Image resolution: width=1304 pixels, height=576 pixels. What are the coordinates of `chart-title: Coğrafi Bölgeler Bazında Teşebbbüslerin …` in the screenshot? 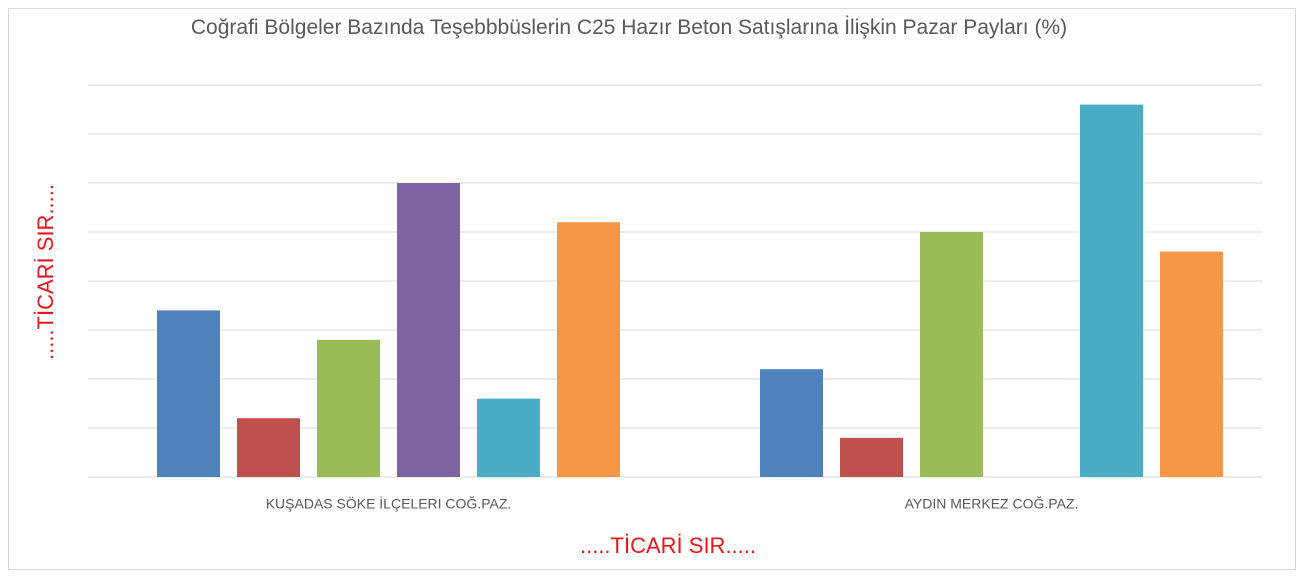 It's located at (629, 27).